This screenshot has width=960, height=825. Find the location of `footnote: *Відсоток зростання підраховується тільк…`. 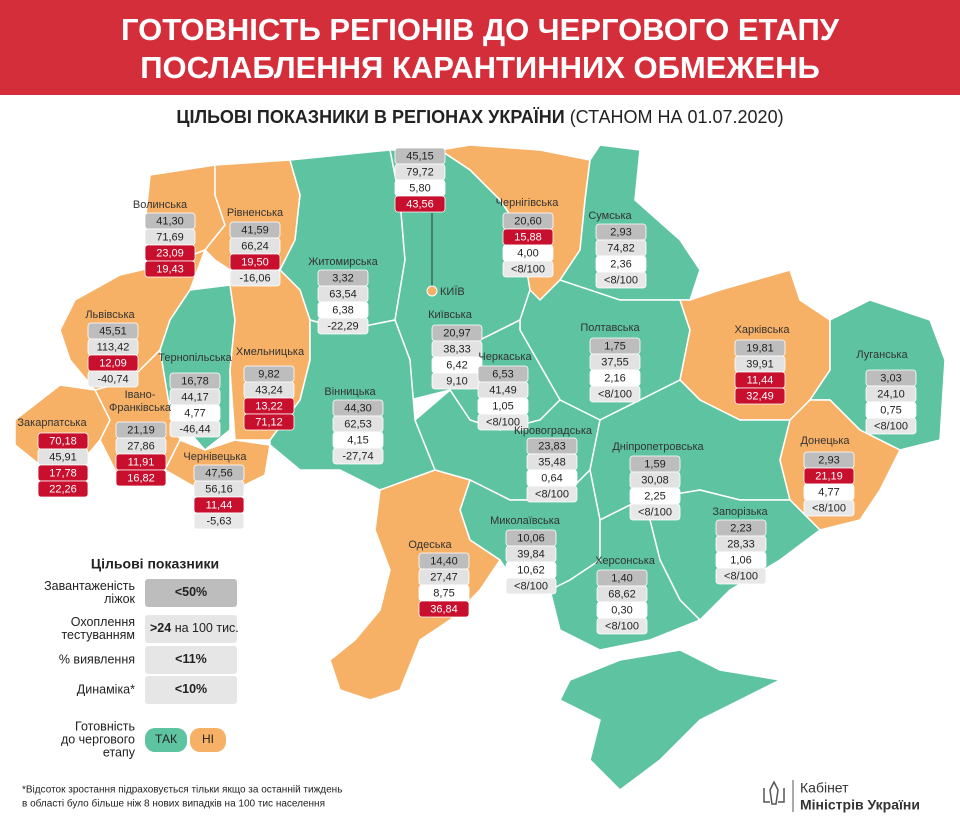

footnote: *Відсоток зростання підраховується тільк… is located at coordinates (182, 790).